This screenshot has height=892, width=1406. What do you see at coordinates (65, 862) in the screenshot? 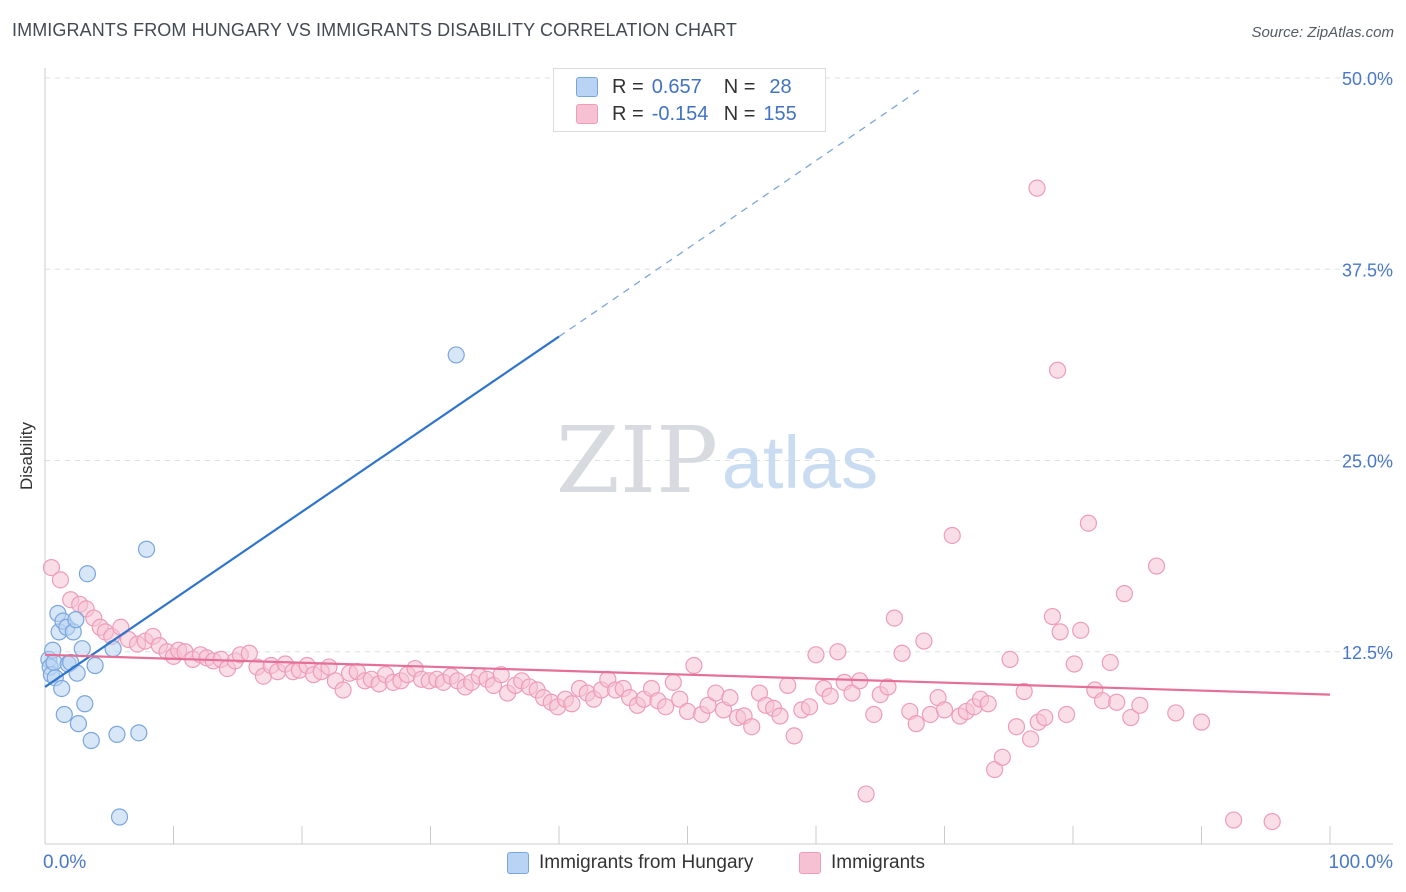
I see `x-tick-label-min: 0.0%` at bounding box center [65, 862].